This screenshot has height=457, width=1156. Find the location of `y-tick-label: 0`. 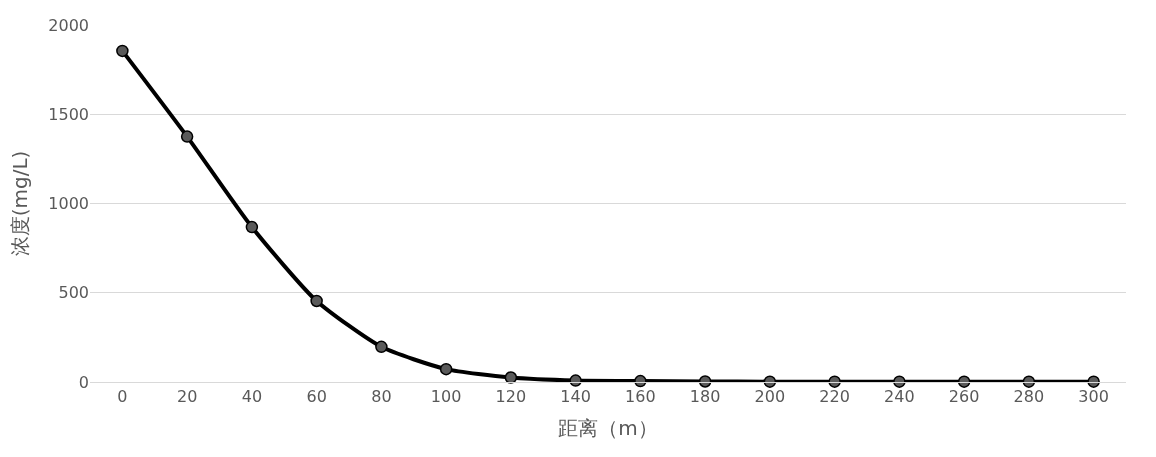

y-tick-label: 0 is located at coordinates (83, 382).